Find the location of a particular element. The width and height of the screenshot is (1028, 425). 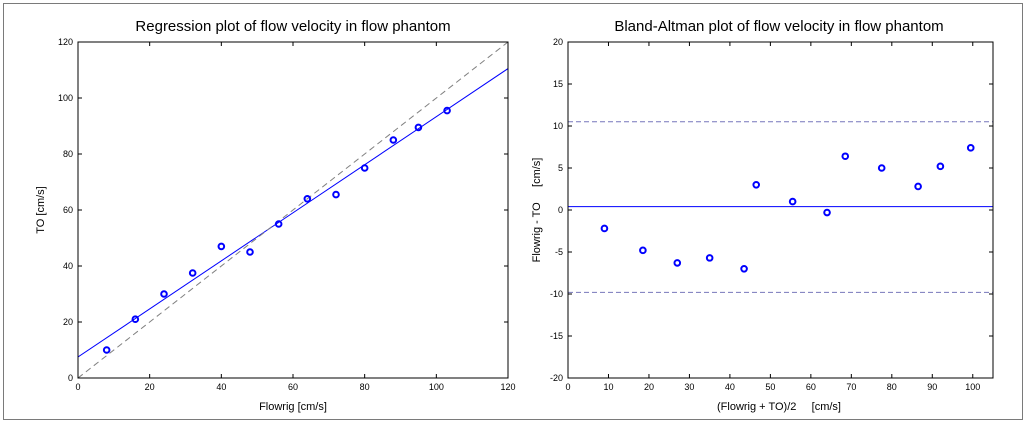

bland-altman-y-tick-label: 15 is located at coordinates (558, 84).